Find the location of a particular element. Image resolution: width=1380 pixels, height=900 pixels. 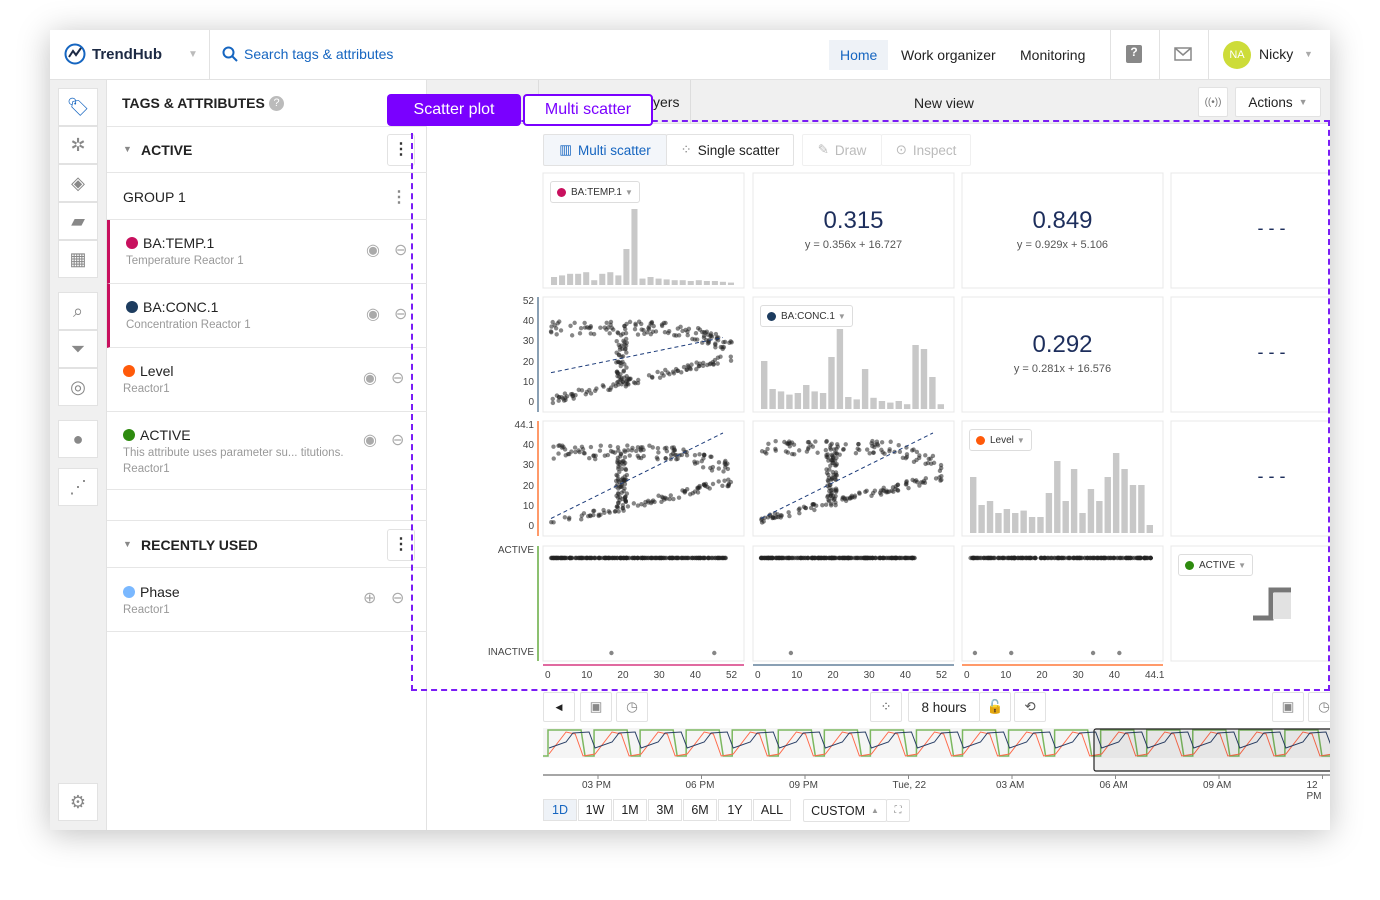

range-3m: 3M is located at coordinates (665, 810).